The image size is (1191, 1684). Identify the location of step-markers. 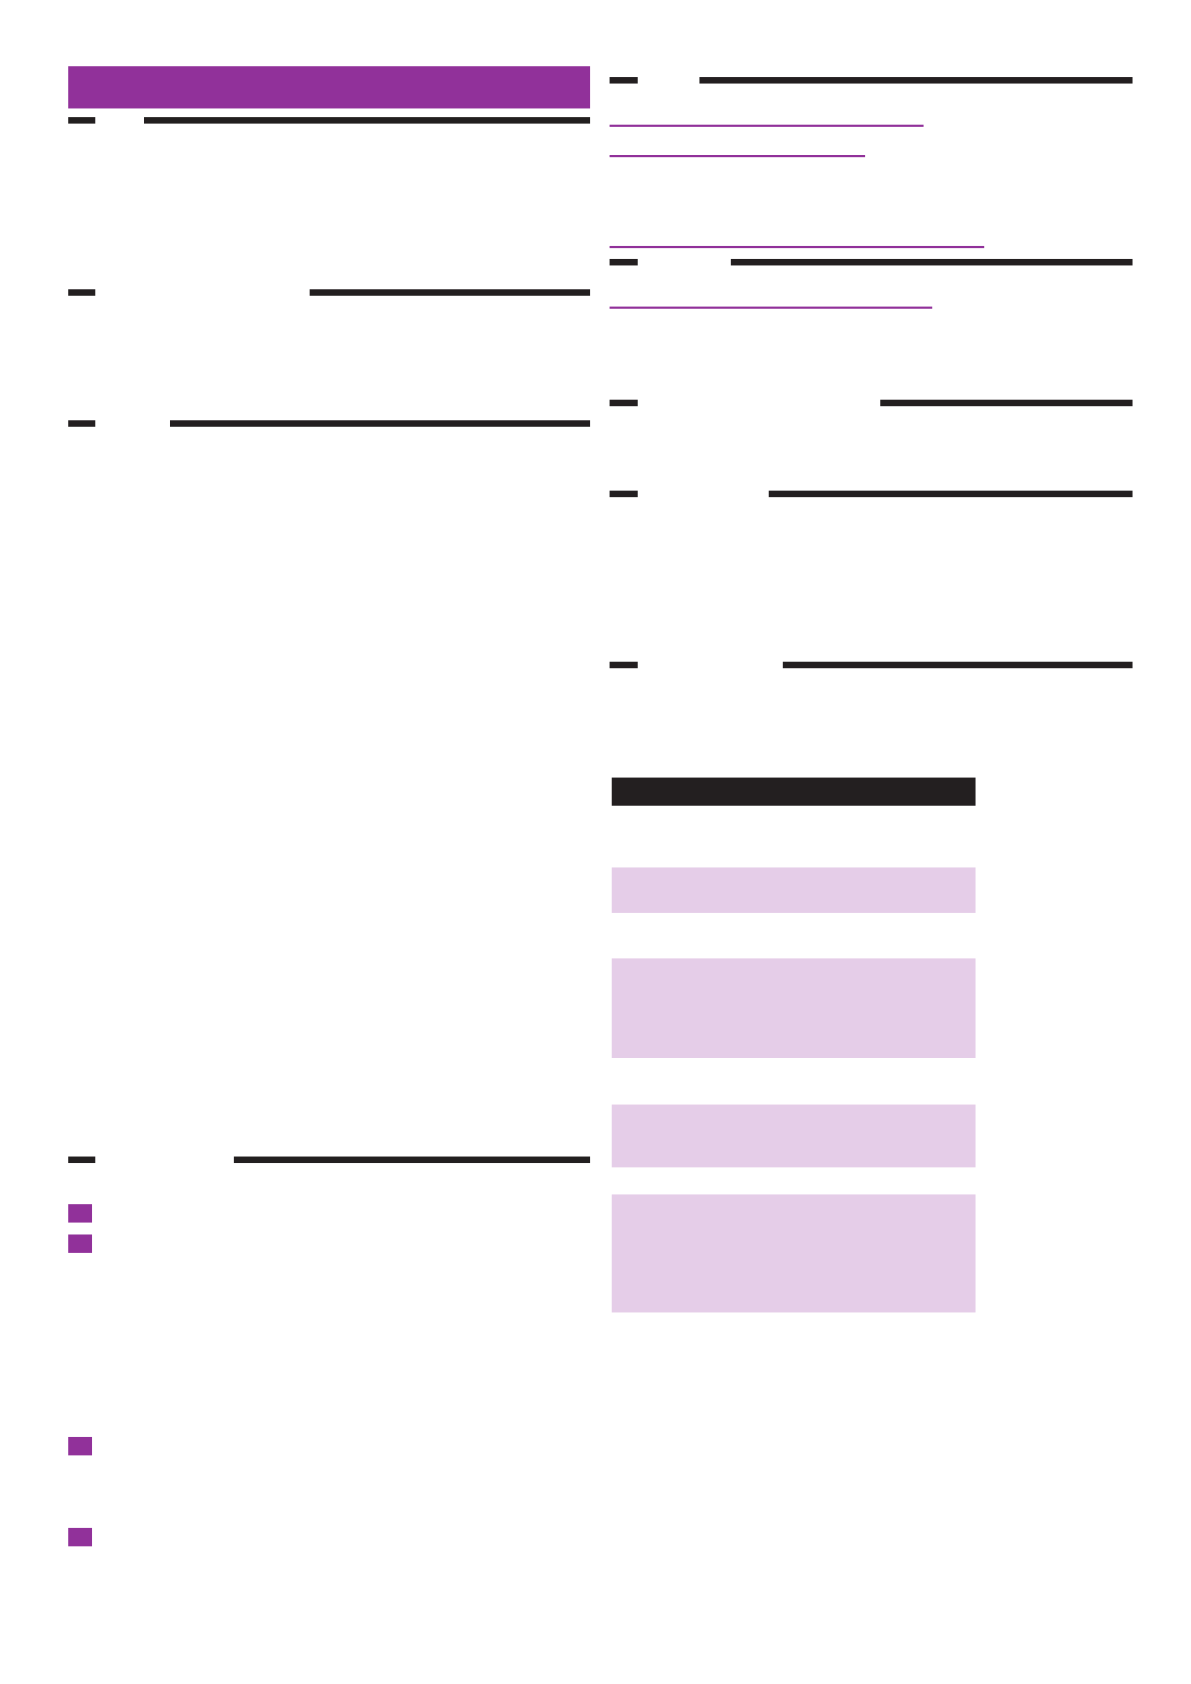
(80, 1375).